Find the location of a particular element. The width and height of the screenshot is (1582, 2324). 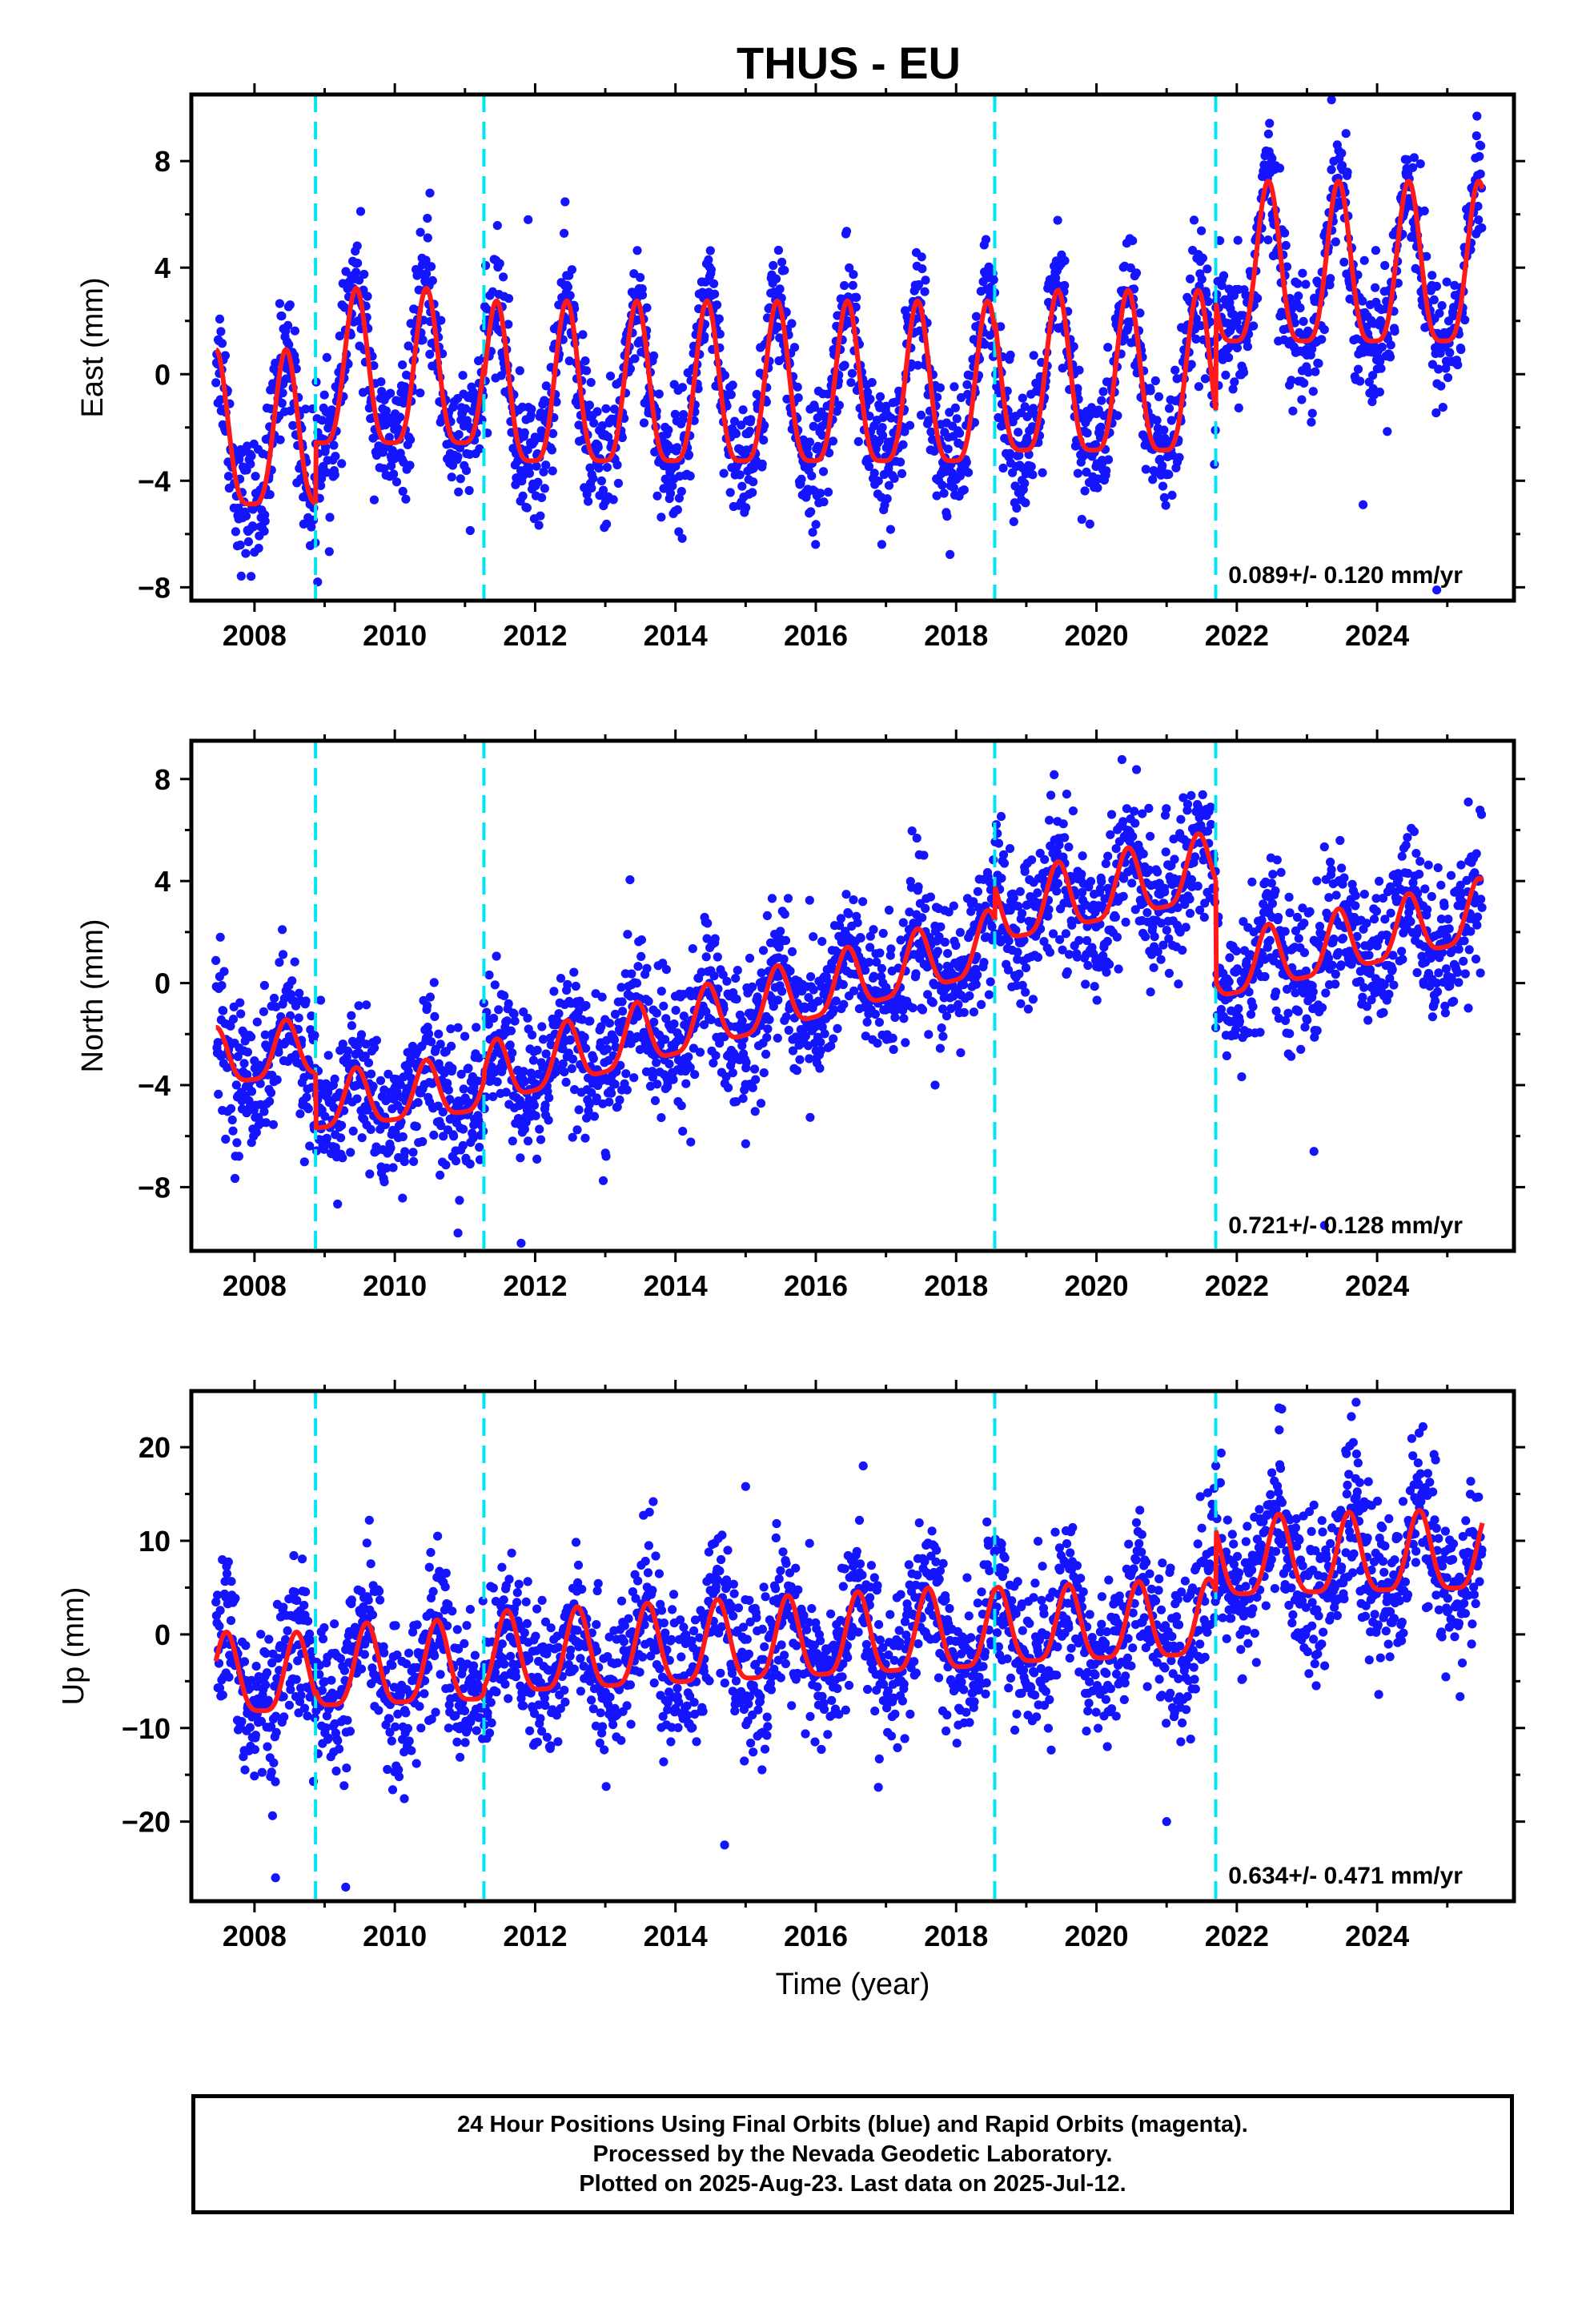

x-tick-label: 2022 is located at coordinates (1237, 635).